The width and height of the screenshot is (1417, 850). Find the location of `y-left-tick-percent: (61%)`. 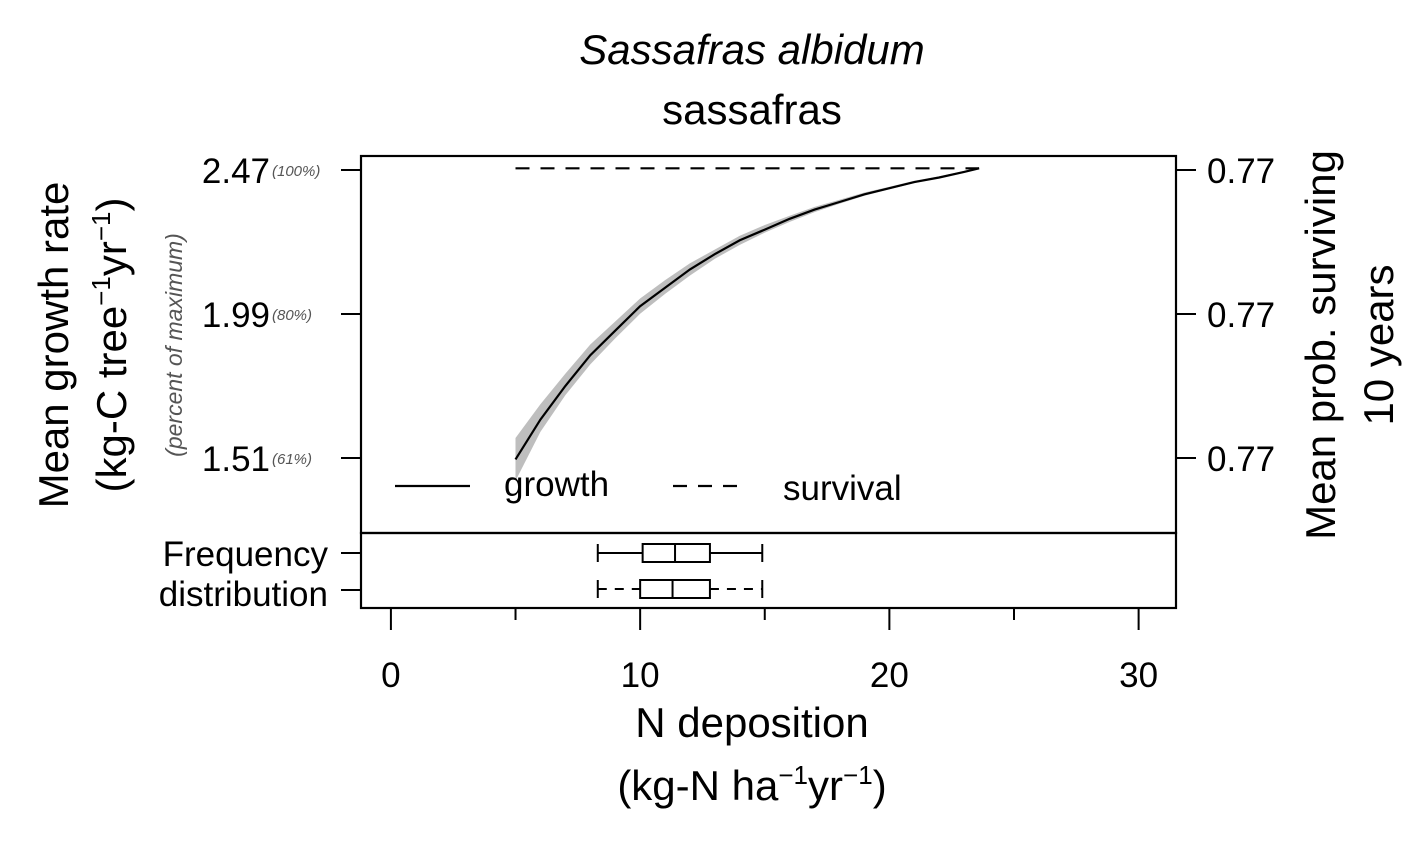

y-left-tick-percent: (61%) is located at coordinates (292, 459).